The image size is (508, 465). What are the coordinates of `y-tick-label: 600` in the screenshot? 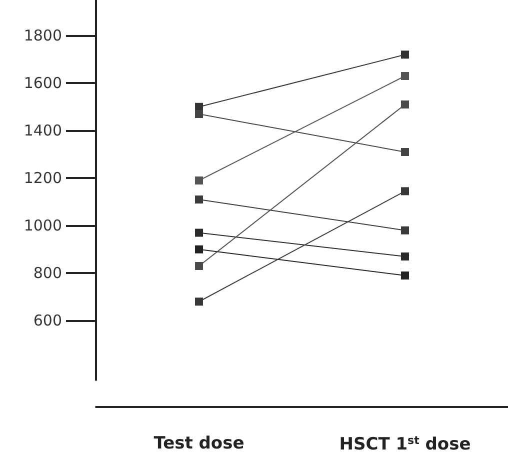 It's located at (47, 321).